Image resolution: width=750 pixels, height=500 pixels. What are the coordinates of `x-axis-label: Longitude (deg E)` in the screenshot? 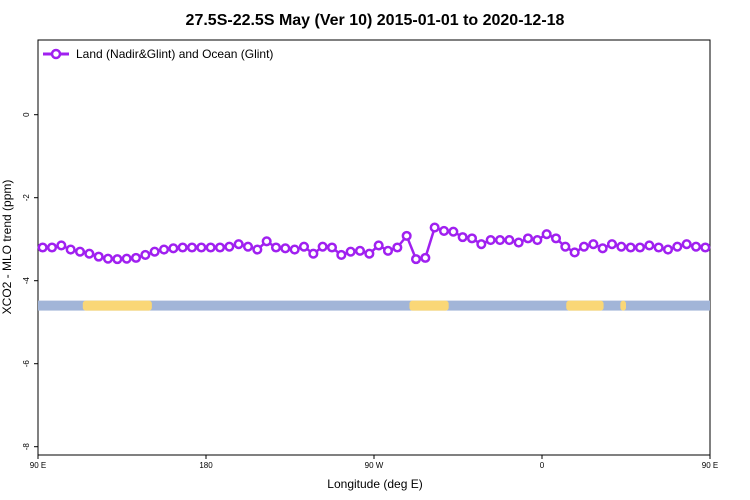 It's located at (374, 484).